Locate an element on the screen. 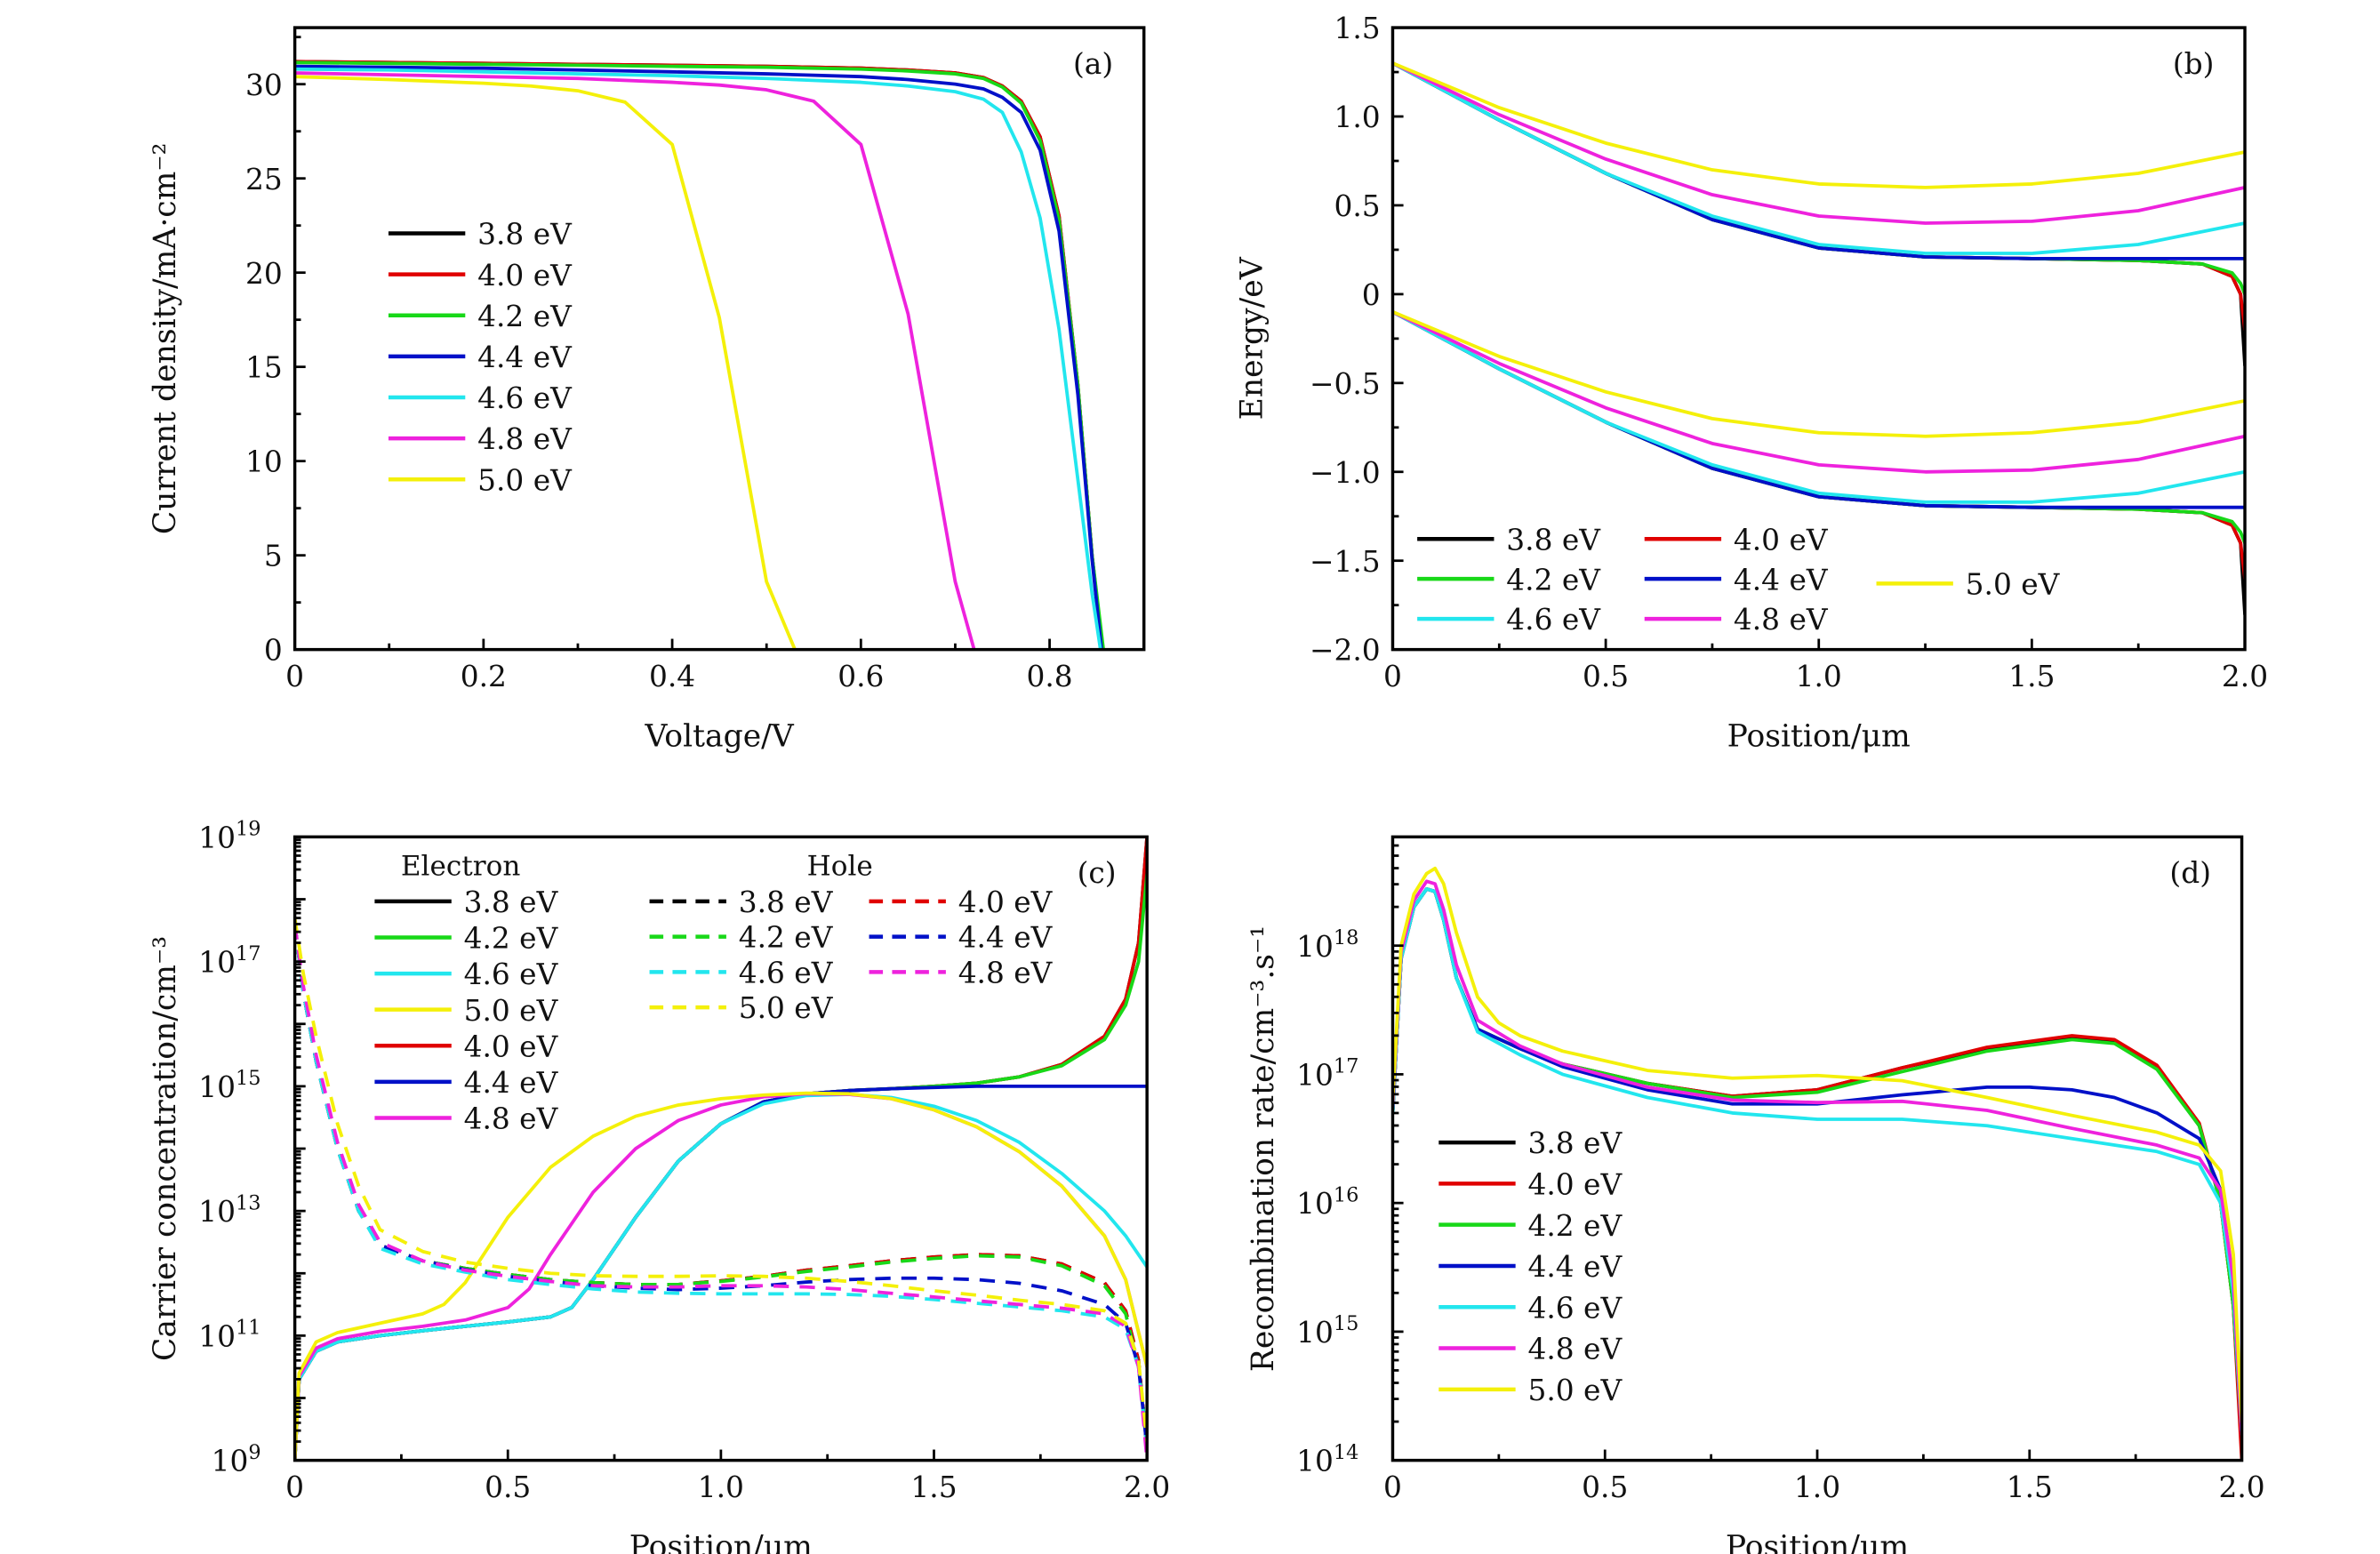  y-tick-label: 1014 is located at coordinates (1327, 1459).